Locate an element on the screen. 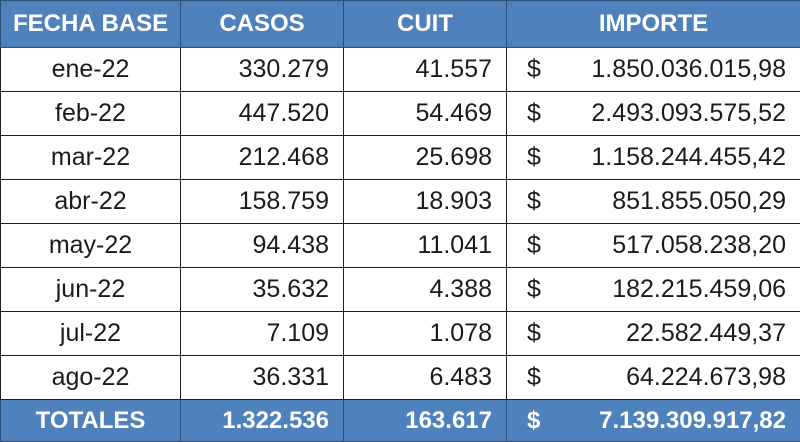 This screenshot has width=800, height=442. cell-fecha: jul-22 is located at coordinates (91, 334).